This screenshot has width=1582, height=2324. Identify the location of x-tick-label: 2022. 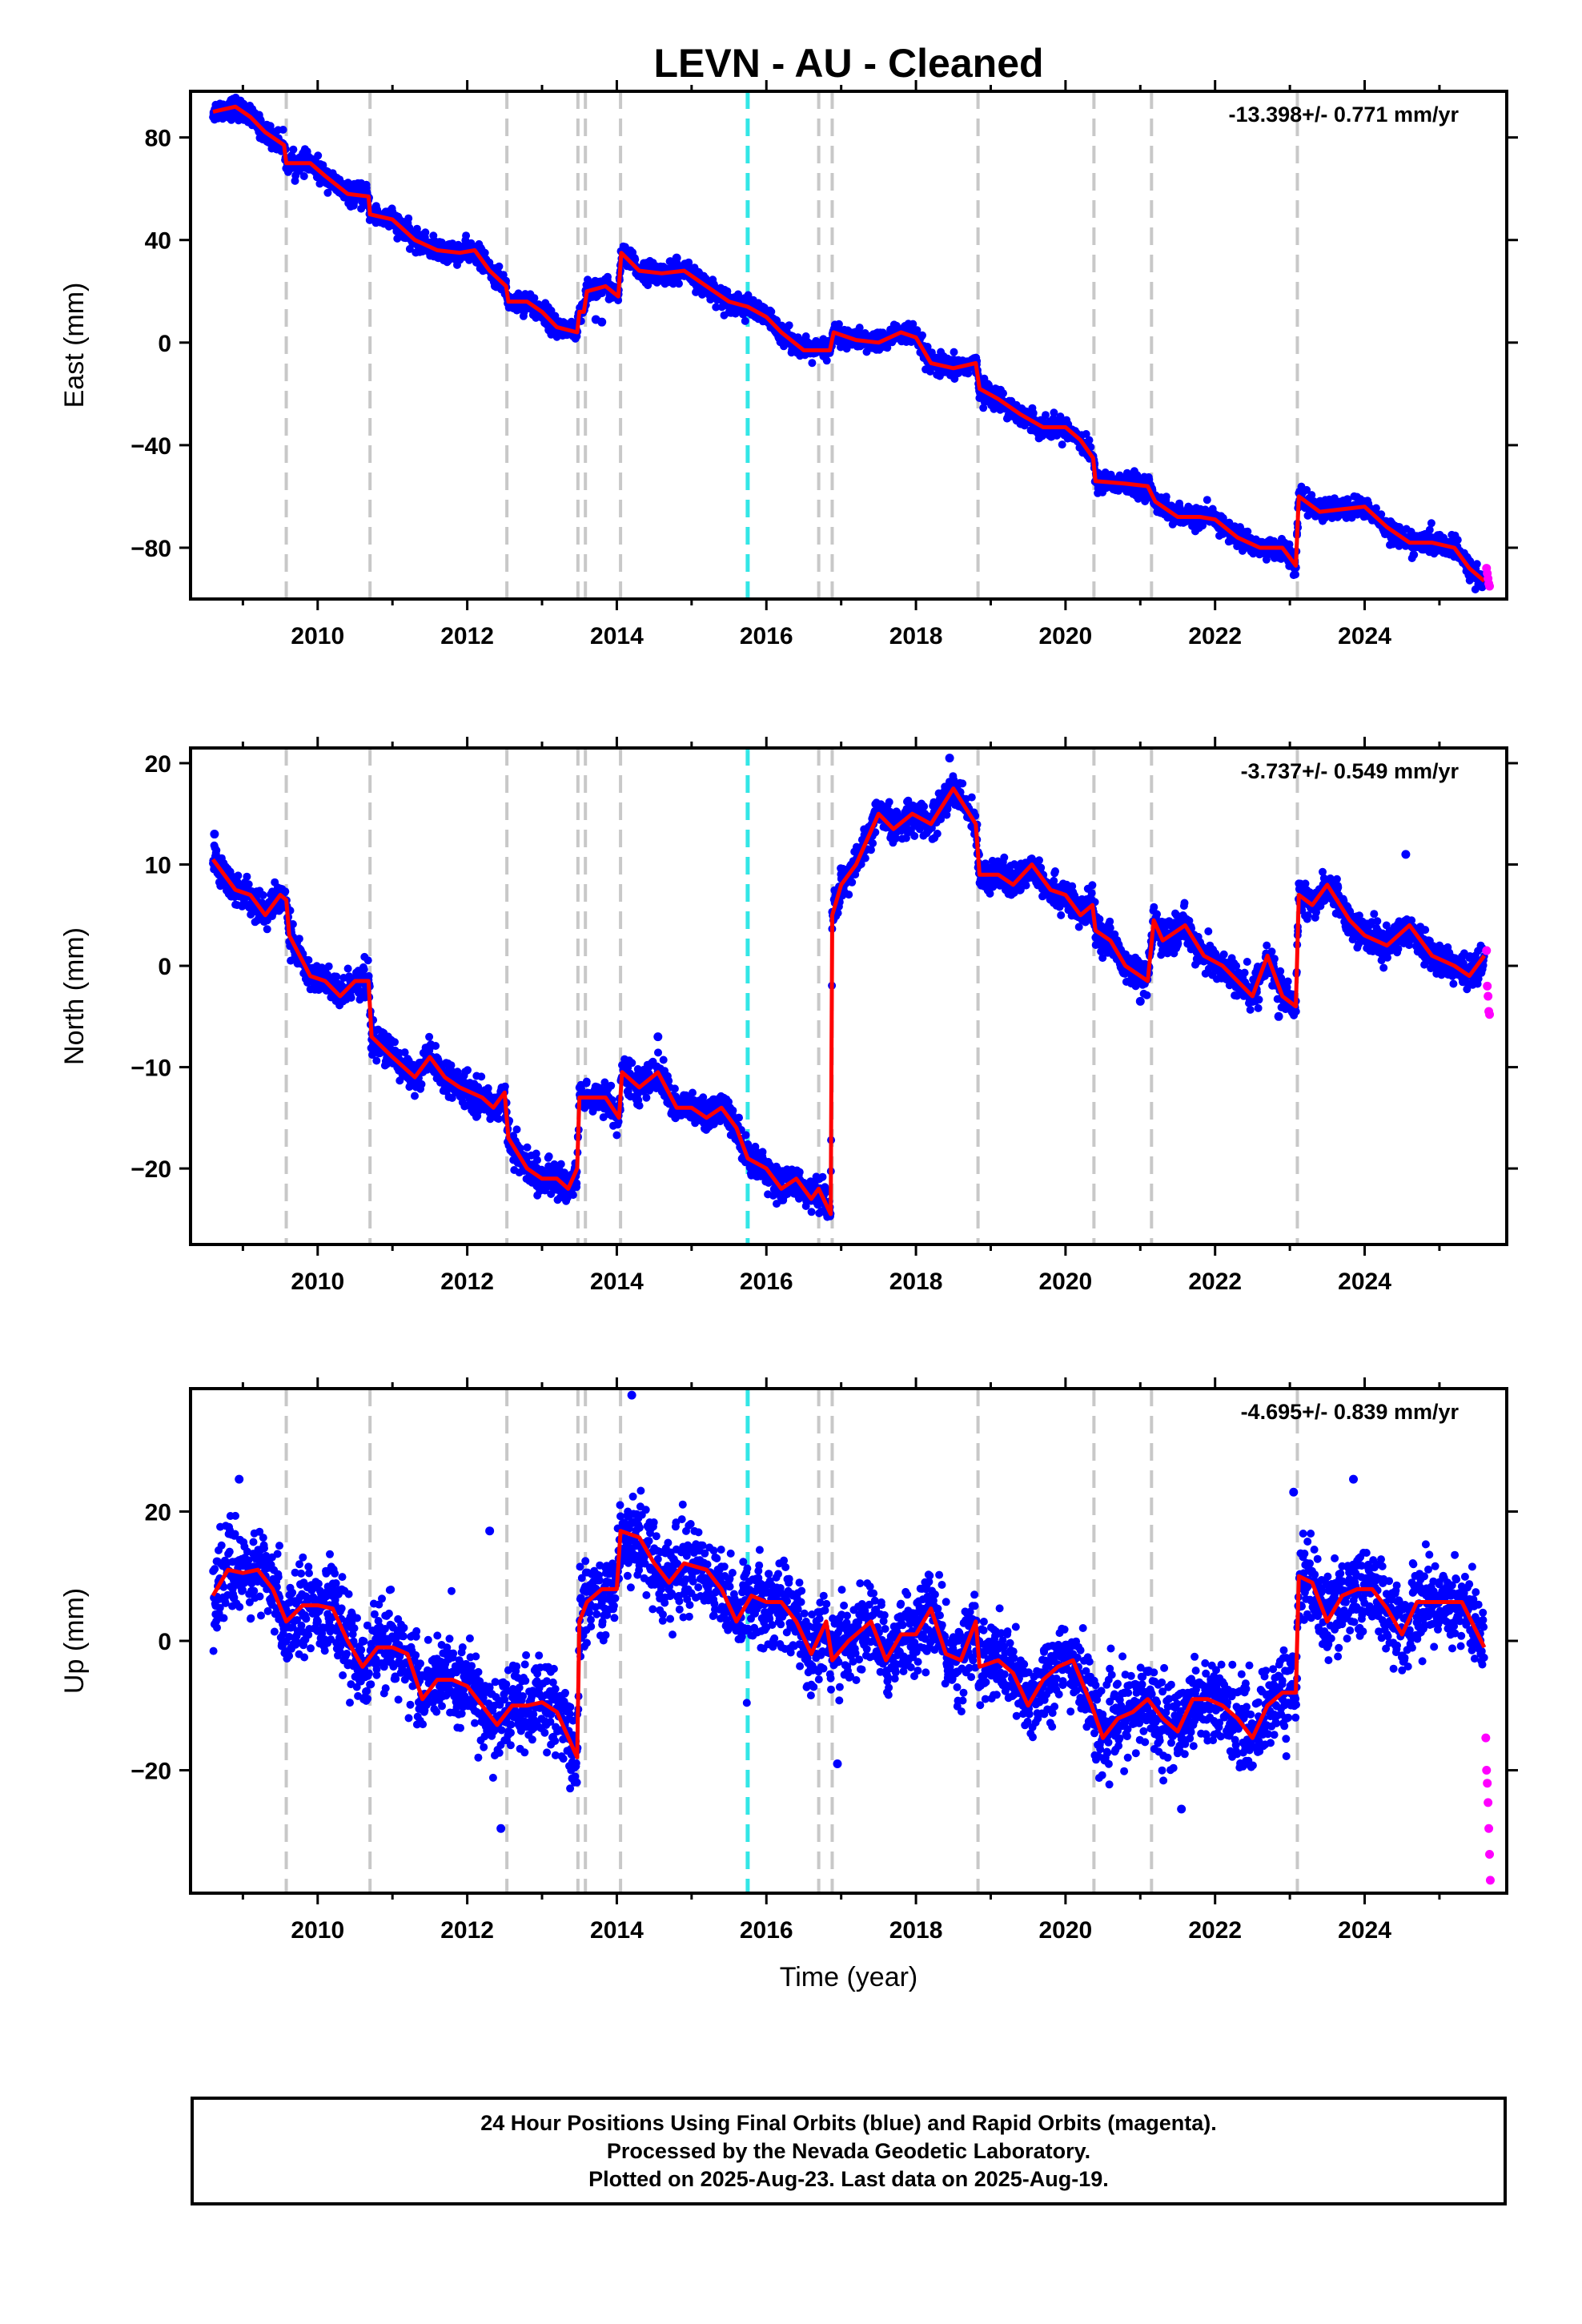
(1215, 636).